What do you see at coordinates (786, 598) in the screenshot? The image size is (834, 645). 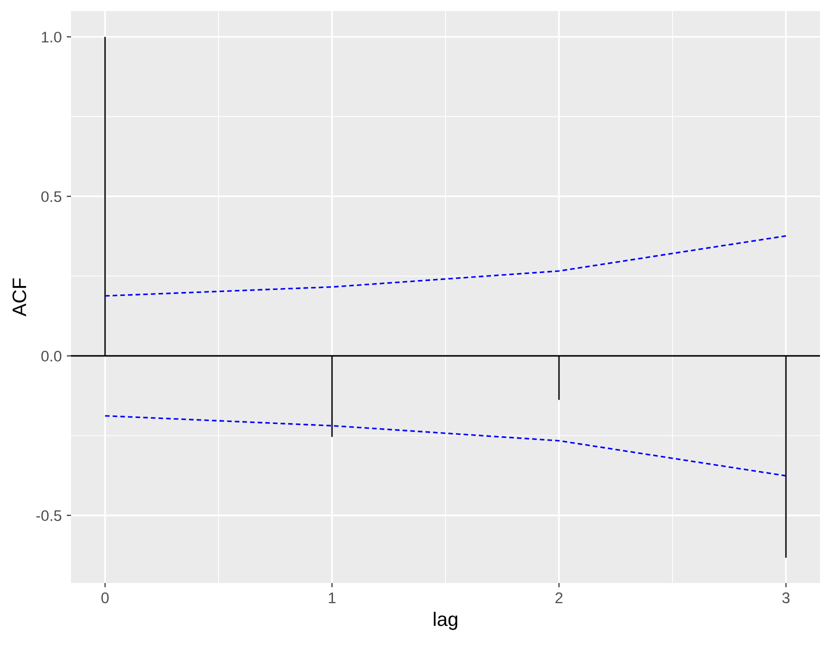 I see `x-tick-label: 3` at bounding box center [786, 598].